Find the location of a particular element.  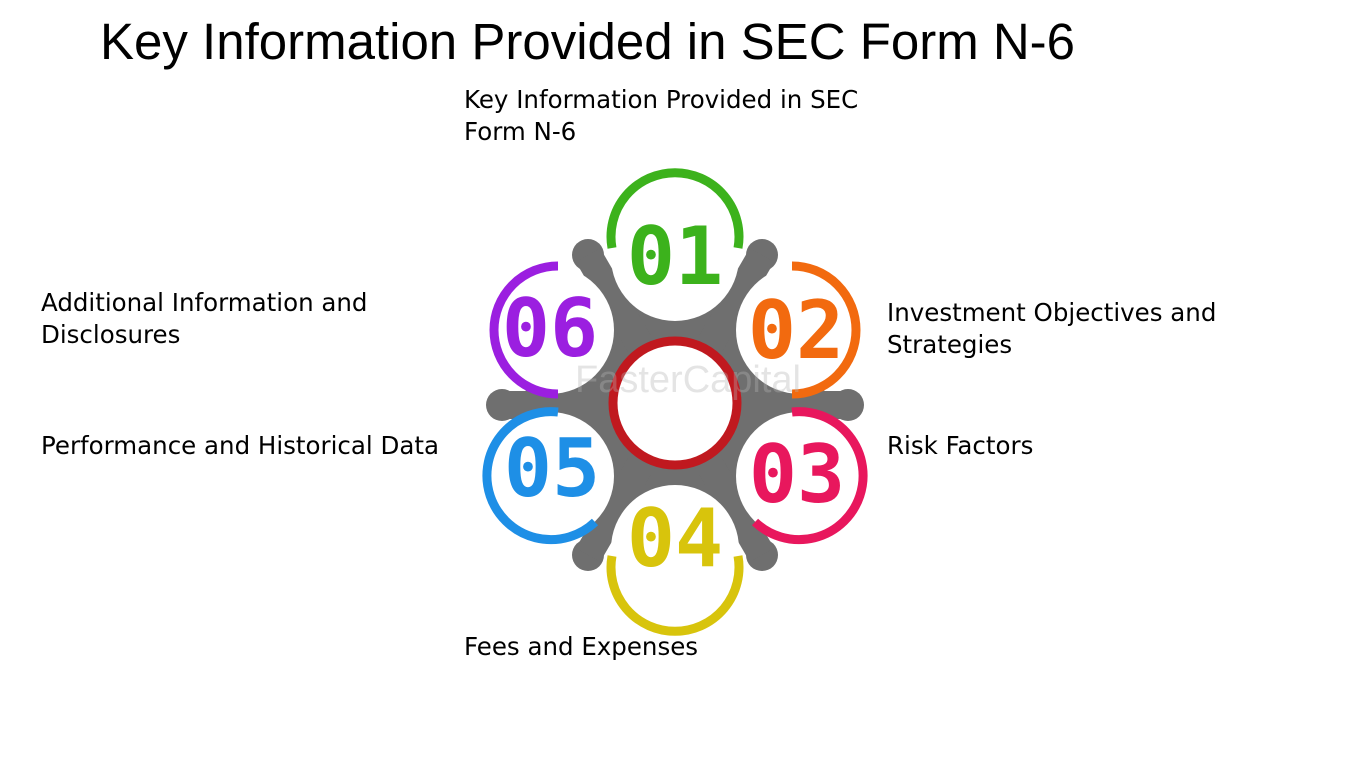

center-label: Key Information Provided in SEC Form N-6 is located at coordinates (661, 115).